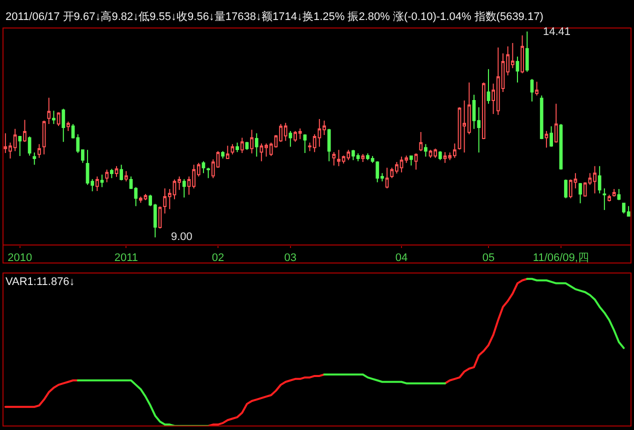 The image size is (634, 430). I want to click on x-tick-label: 03, so click(290, 258).